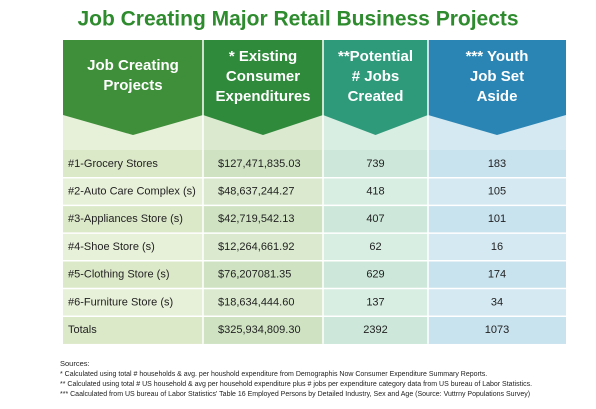 This screenshot has height=409, width=596. I want to click on column-header: Projects, so click(132, 85).